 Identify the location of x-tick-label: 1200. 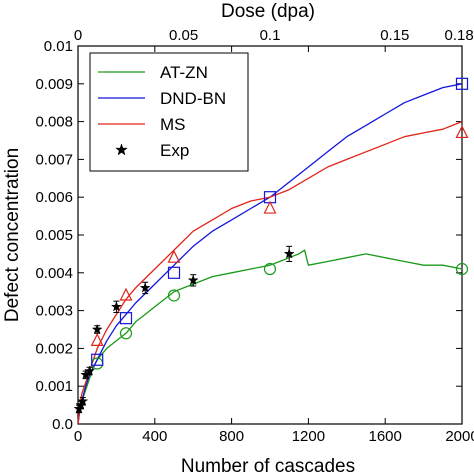
(308, 436).